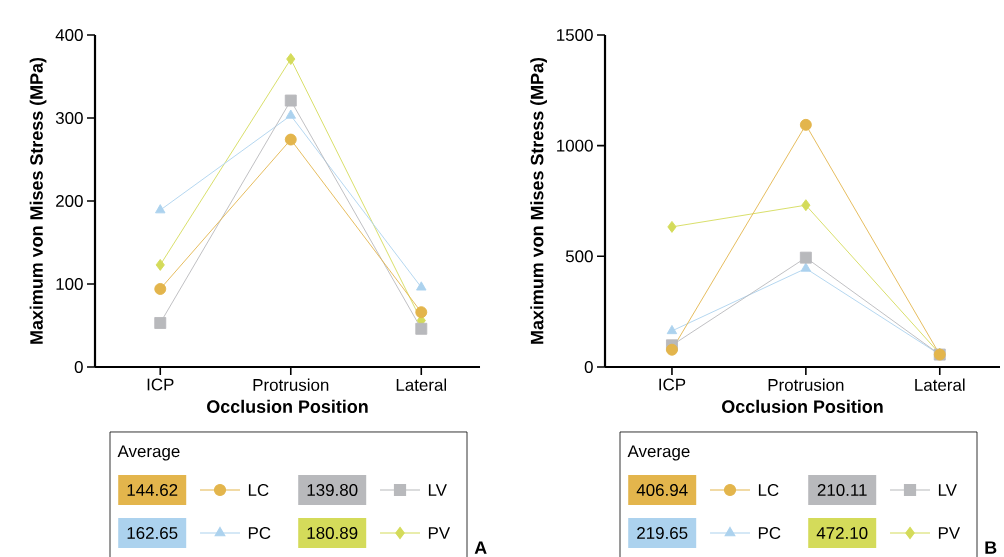  I want to click on y-tick-label: 100, so click(69, 283).